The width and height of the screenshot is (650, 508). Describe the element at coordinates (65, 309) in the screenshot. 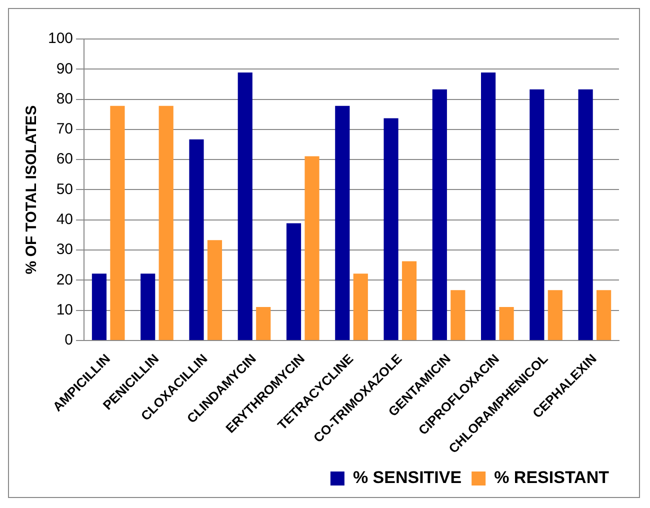

I see `y-tick-label: 10` at that location.